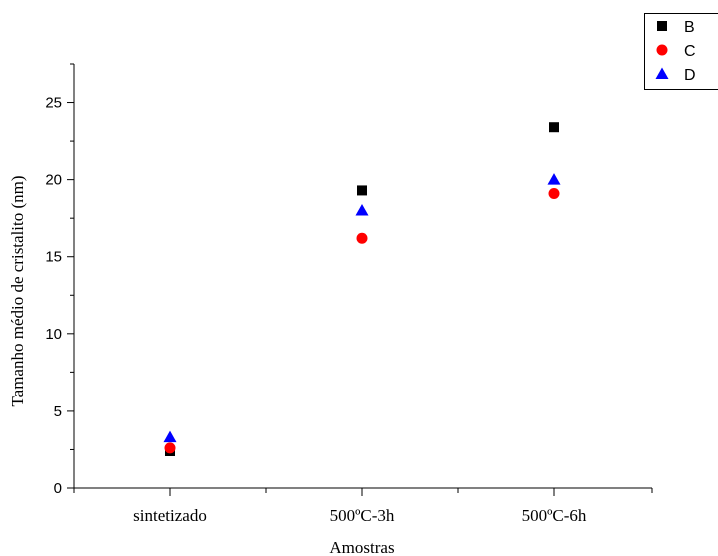  Describe the element at coordinates (58, 488) in the screenshot. I see `y-tick-label: 0` at that location.